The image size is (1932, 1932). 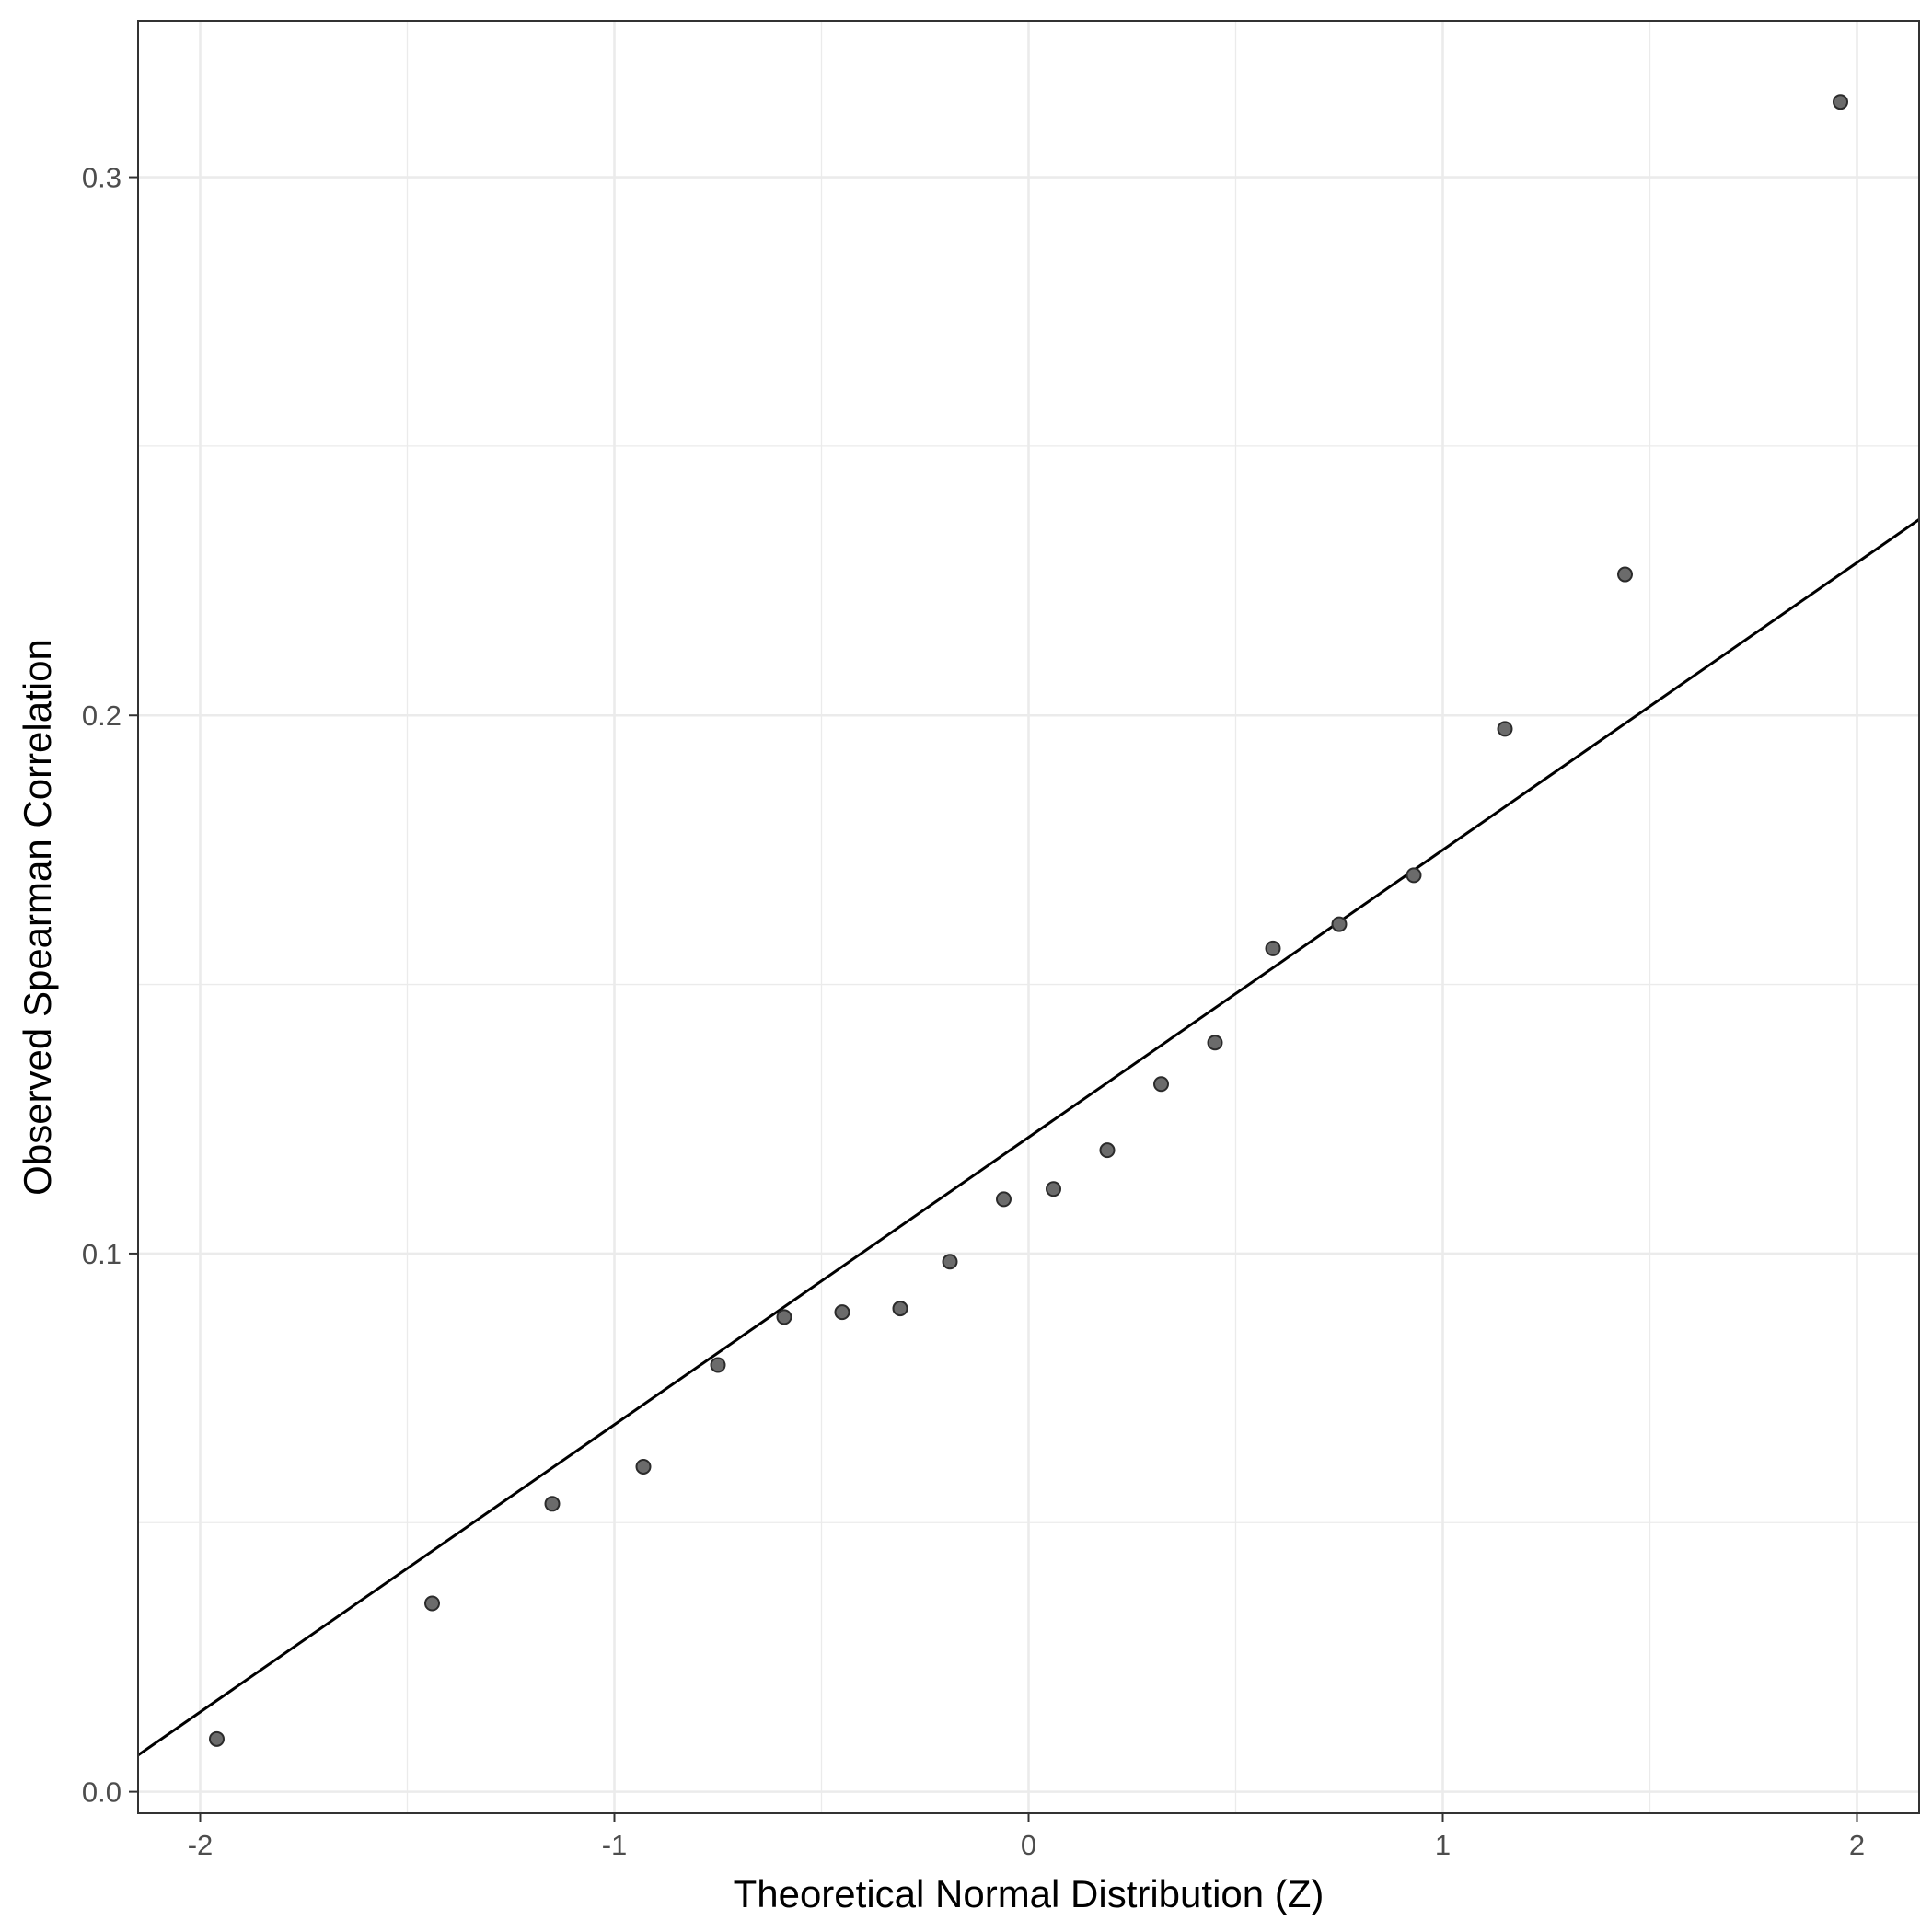 I want to click on x-tick-label: 2, so click(x=1857, y=1845).